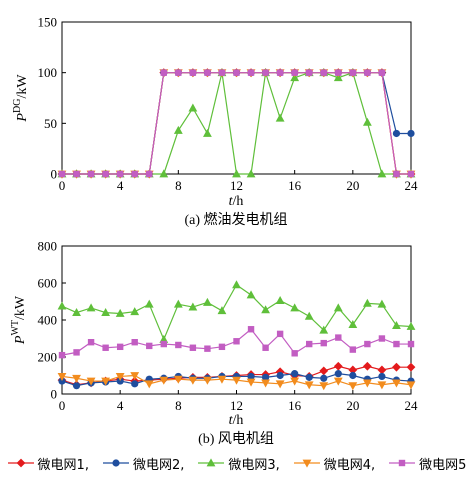 Image resolution: width=474 pixels, height=479 pixels. Describe the element at coordinates (15, 328) in the screenshot. I see `y-axis-label-sup: WT` at that location.